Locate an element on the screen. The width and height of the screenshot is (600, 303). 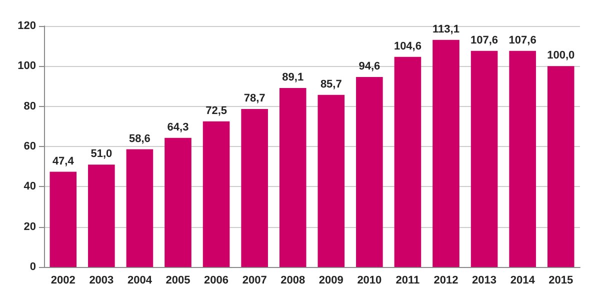
data-label: 72,5 is located at coordinates (216, 110).